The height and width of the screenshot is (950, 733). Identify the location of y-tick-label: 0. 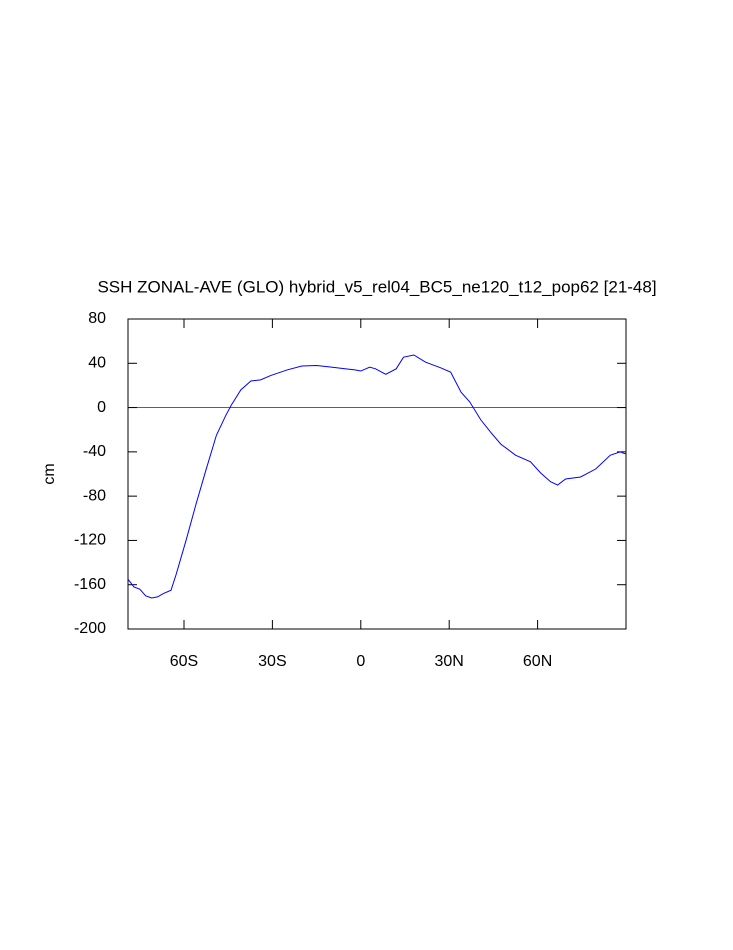
(101, 407).